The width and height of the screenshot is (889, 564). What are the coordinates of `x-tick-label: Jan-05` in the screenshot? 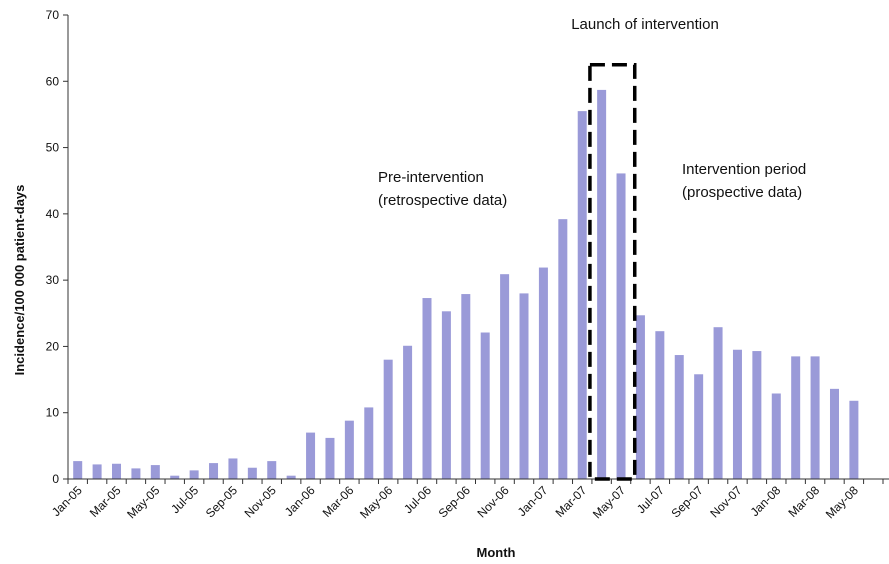 It's located at (67, 501).